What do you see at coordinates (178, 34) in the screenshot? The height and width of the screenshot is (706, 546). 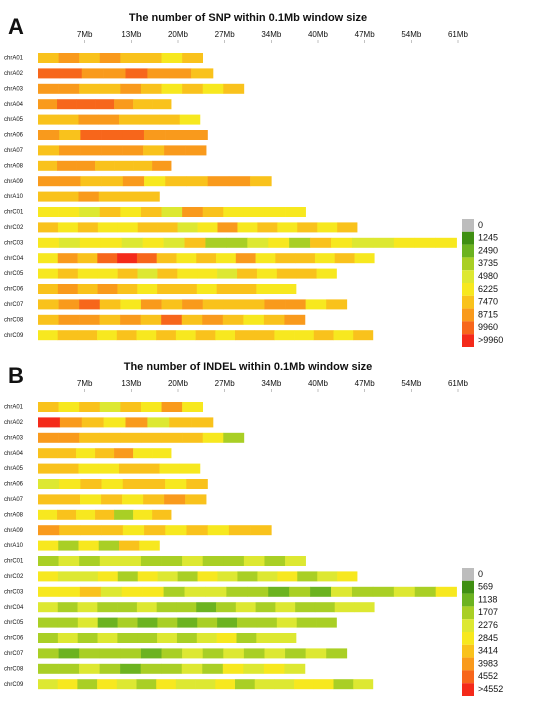 I see `x-tick-label: 20Mb` at bounding box center [178, 34].